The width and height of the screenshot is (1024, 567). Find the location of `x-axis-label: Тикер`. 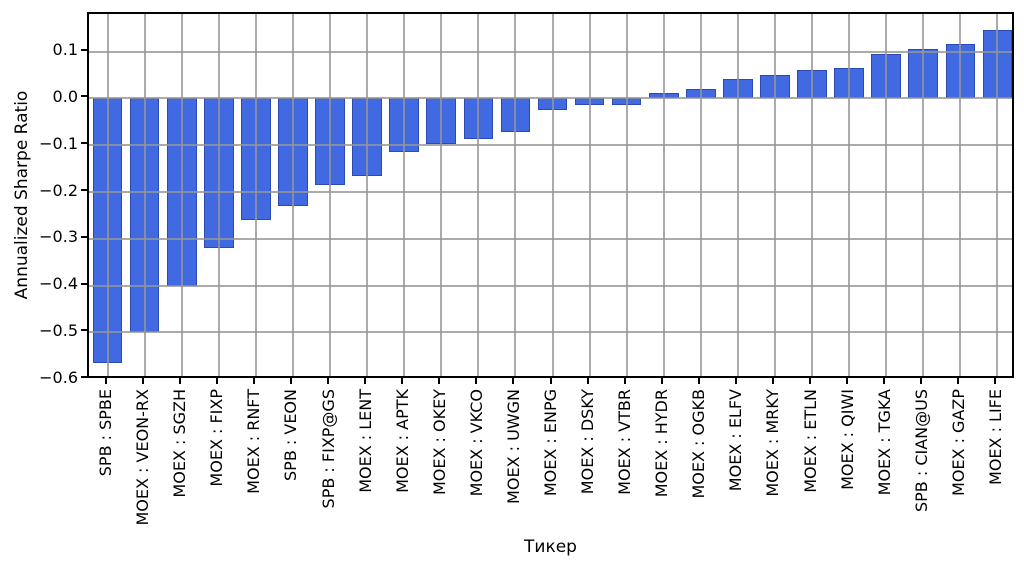

x-axis-label: Тикер is located at coordinates (550, 547).